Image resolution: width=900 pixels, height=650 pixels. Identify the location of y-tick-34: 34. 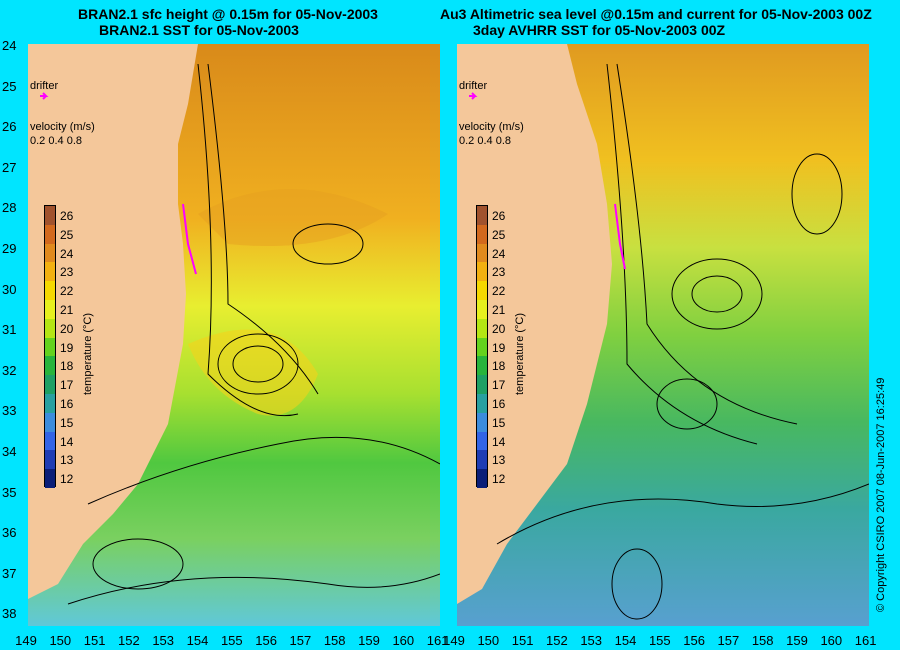
(9, 451).